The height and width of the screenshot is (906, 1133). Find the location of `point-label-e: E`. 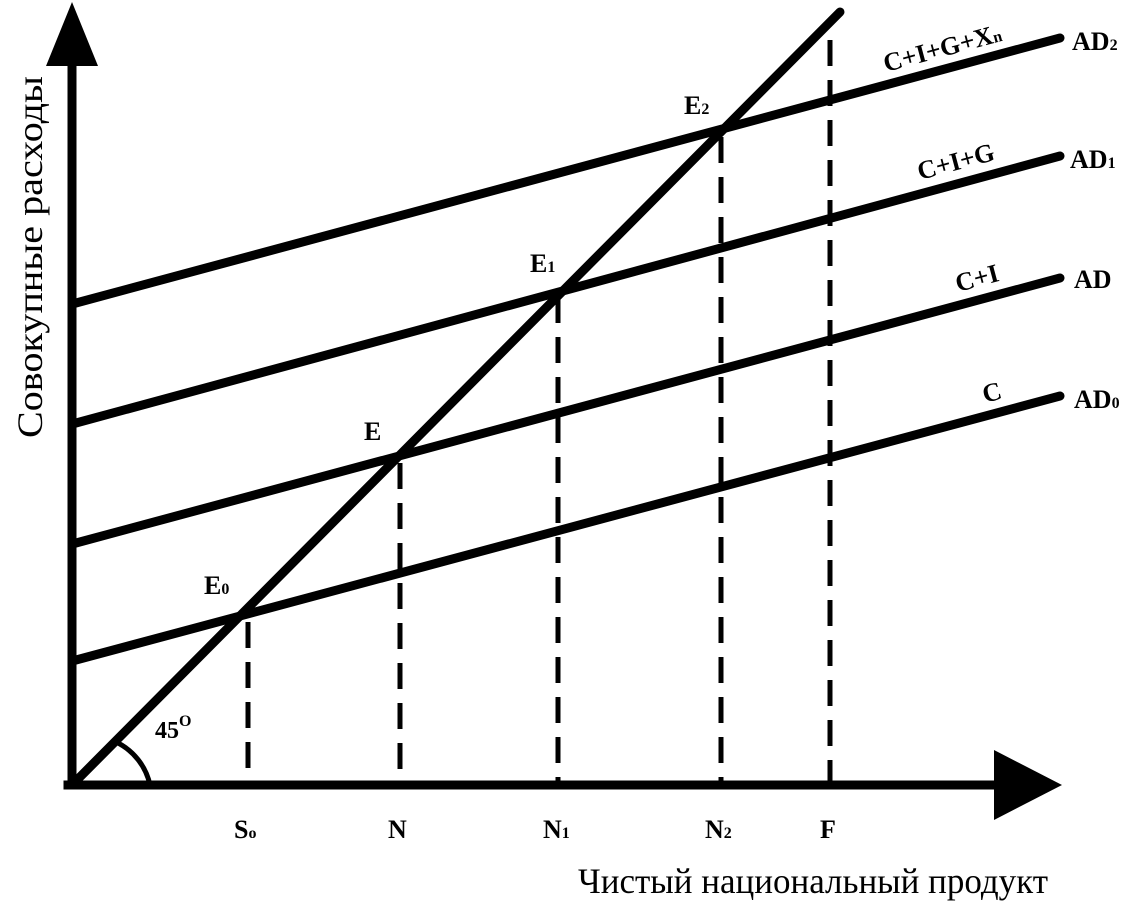

point-label-e: E is located at coordinates (372, 431).